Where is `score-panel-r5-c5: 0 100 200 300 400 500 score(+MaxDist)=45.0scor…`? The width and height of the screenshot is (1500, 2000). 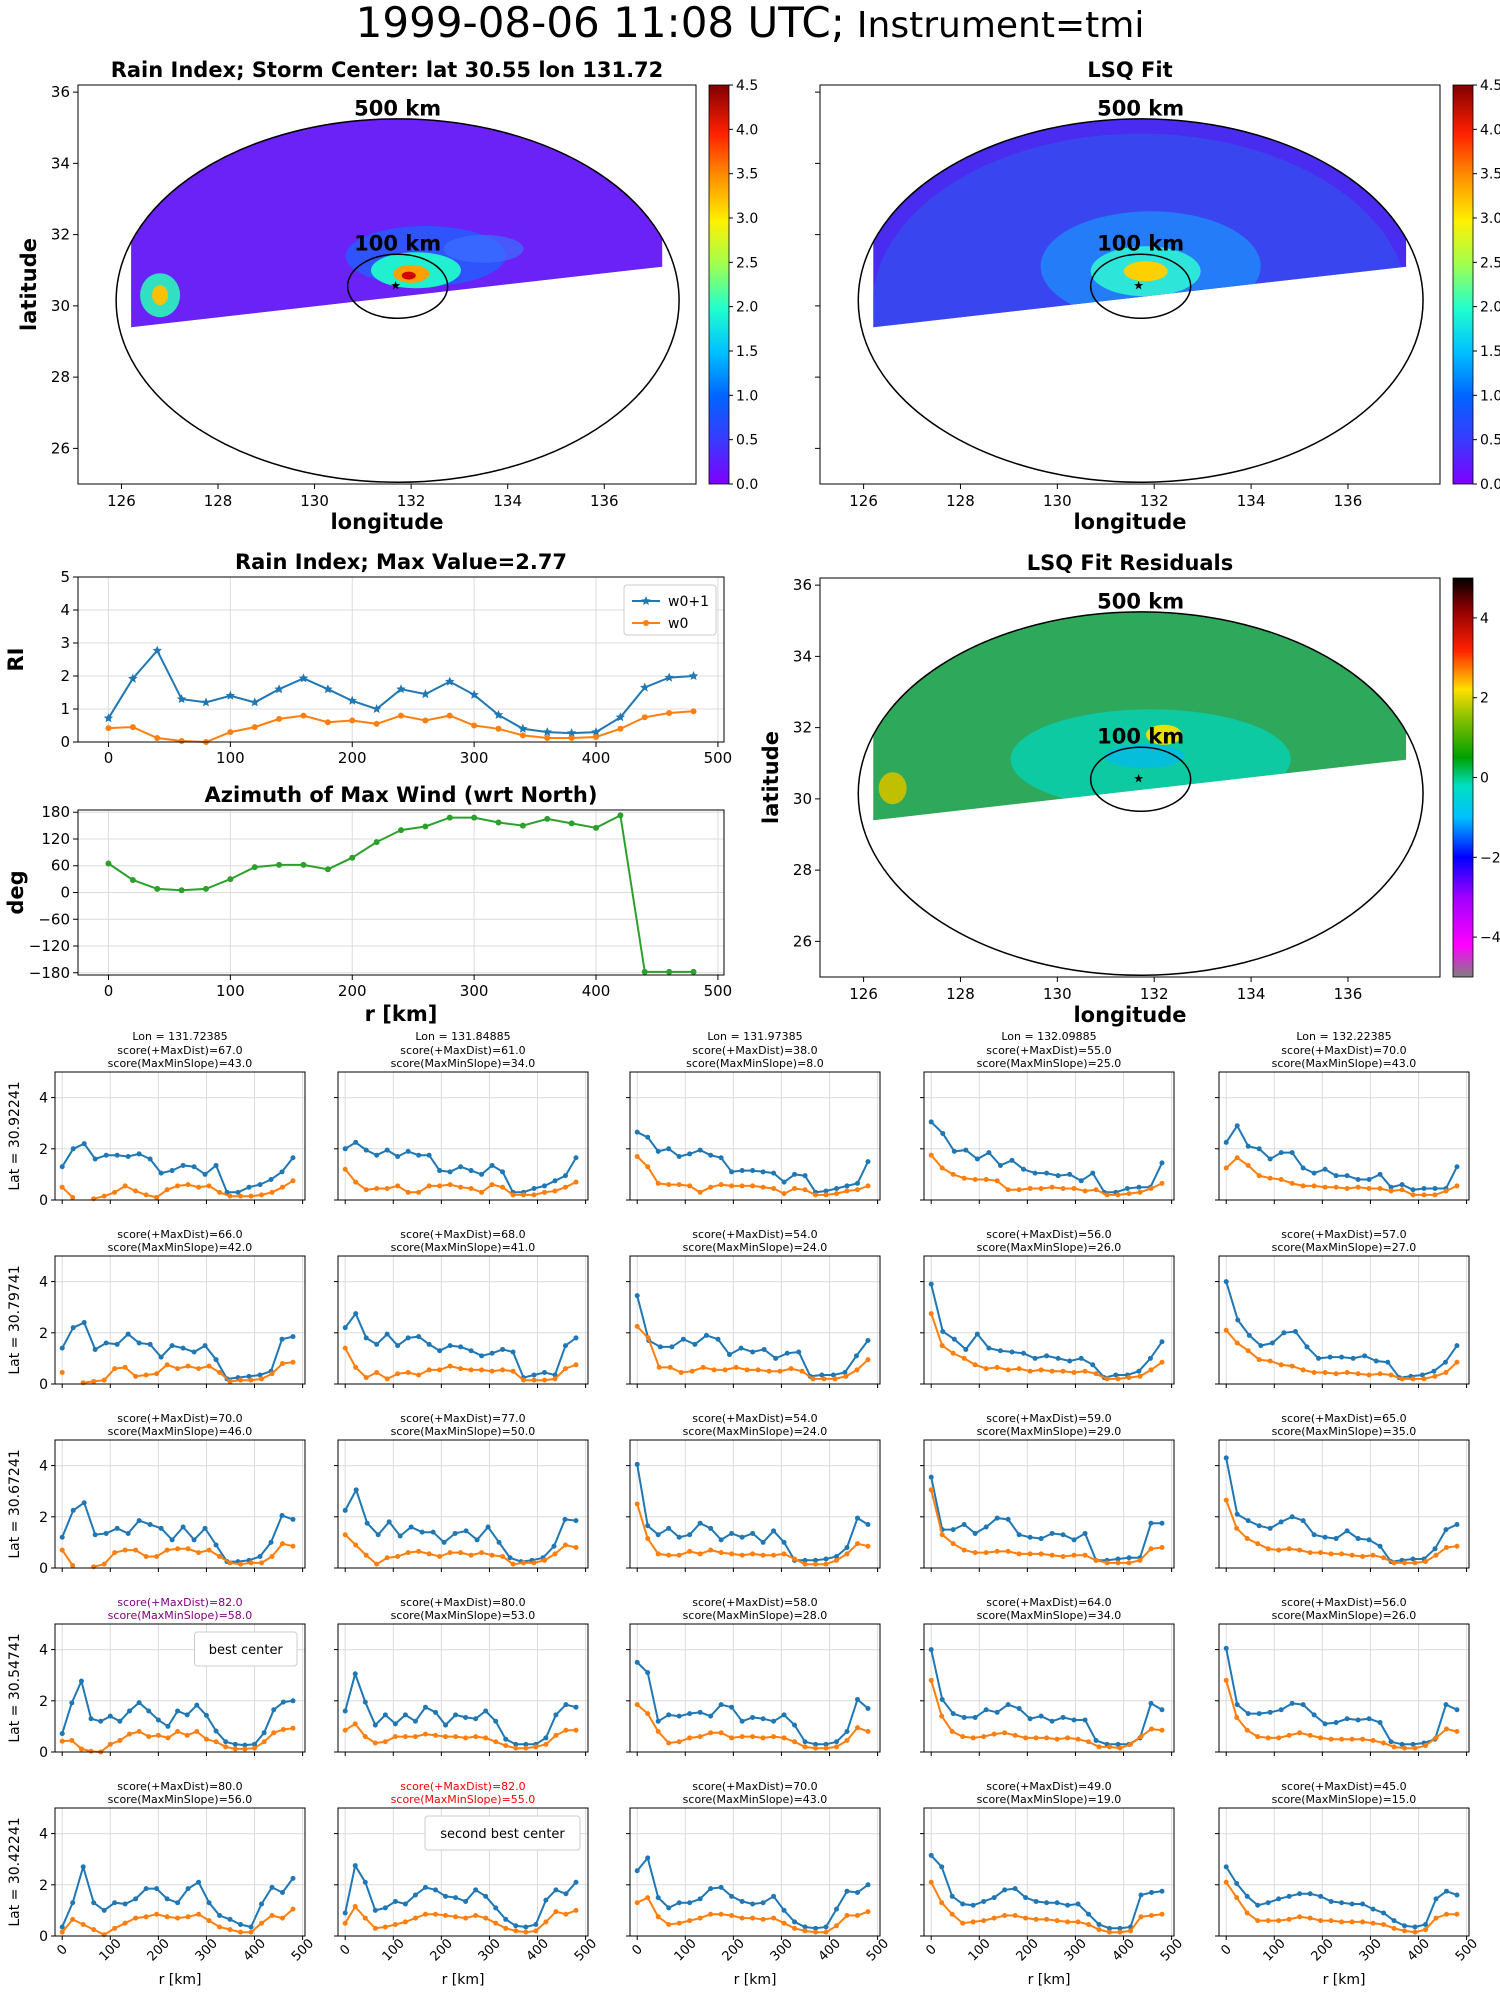 score-panel-r5-c5: 0 100 200 300 400 500 score(+MaxDist)=45.0scor… is located at coordinates (1348, 1884).